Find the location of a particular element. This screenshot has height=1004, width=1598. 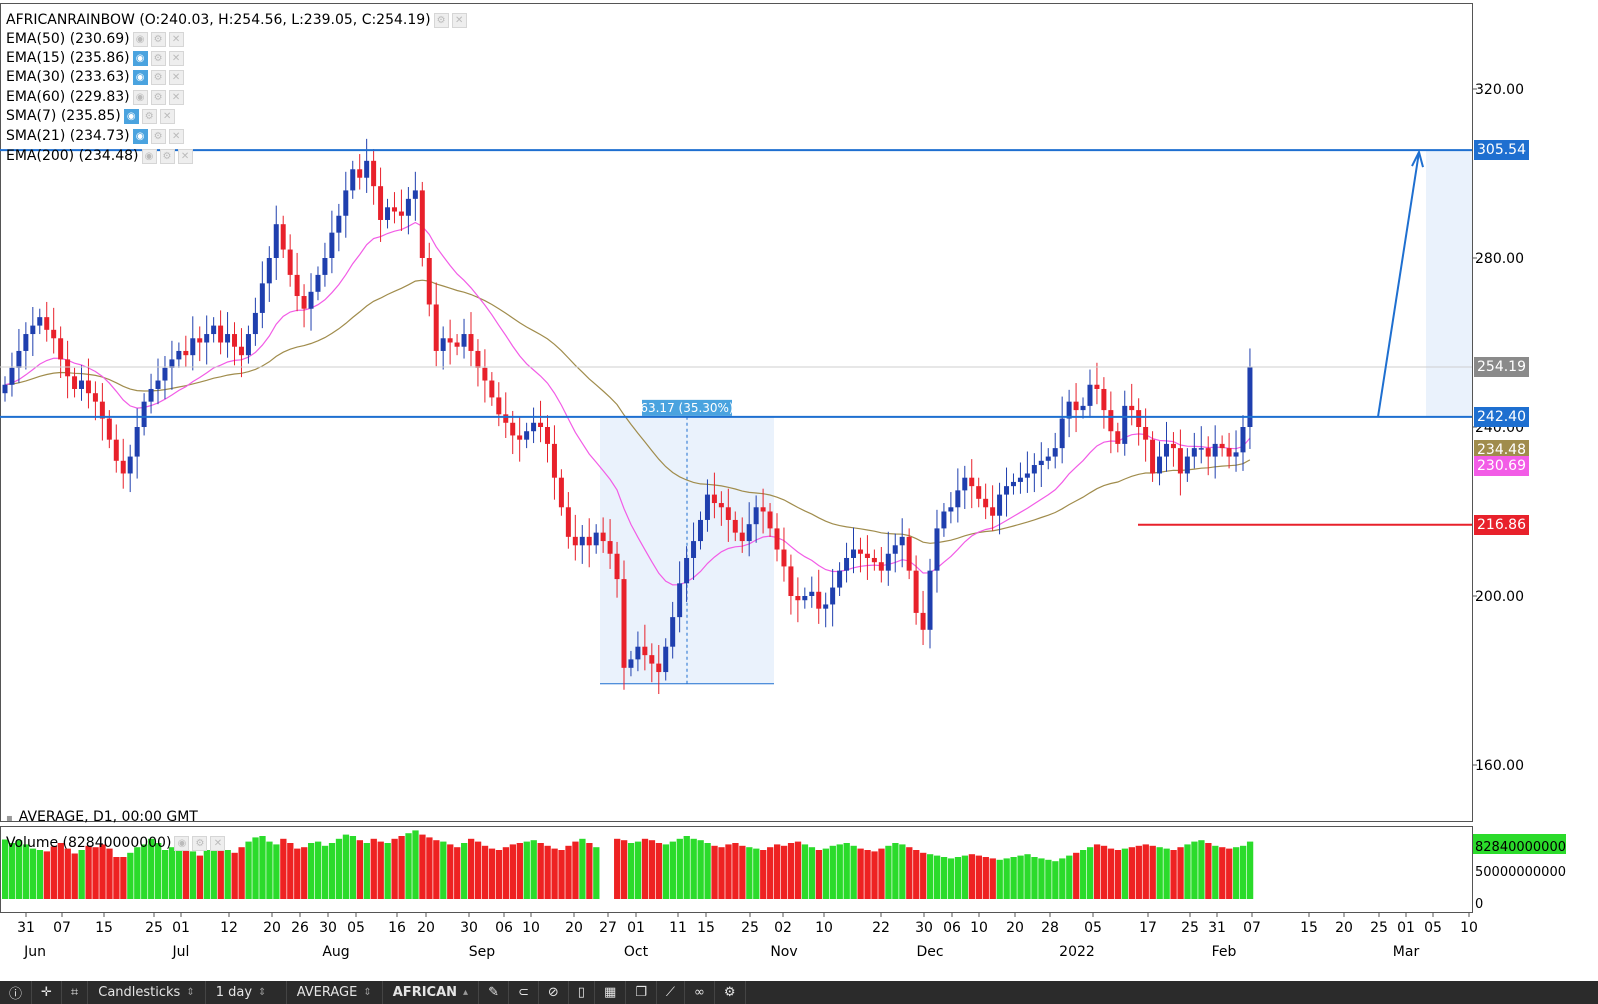

magnet-icon: ⊂ is located at coordinates (524, 992).